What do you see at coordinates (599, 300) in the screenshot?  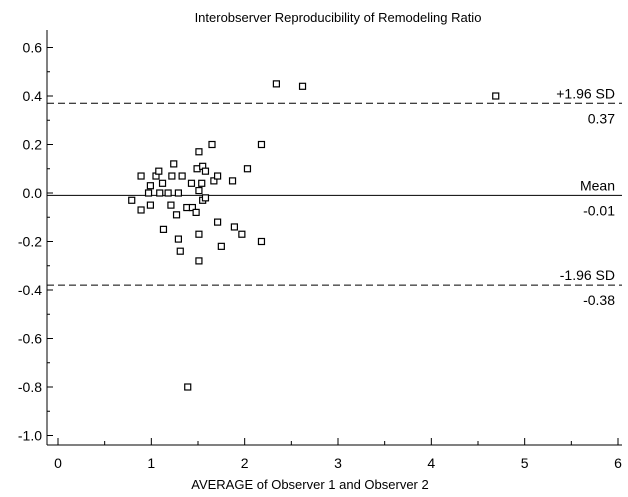 I see `reference-line-value: -0.38` at bounding box center [599, 300].